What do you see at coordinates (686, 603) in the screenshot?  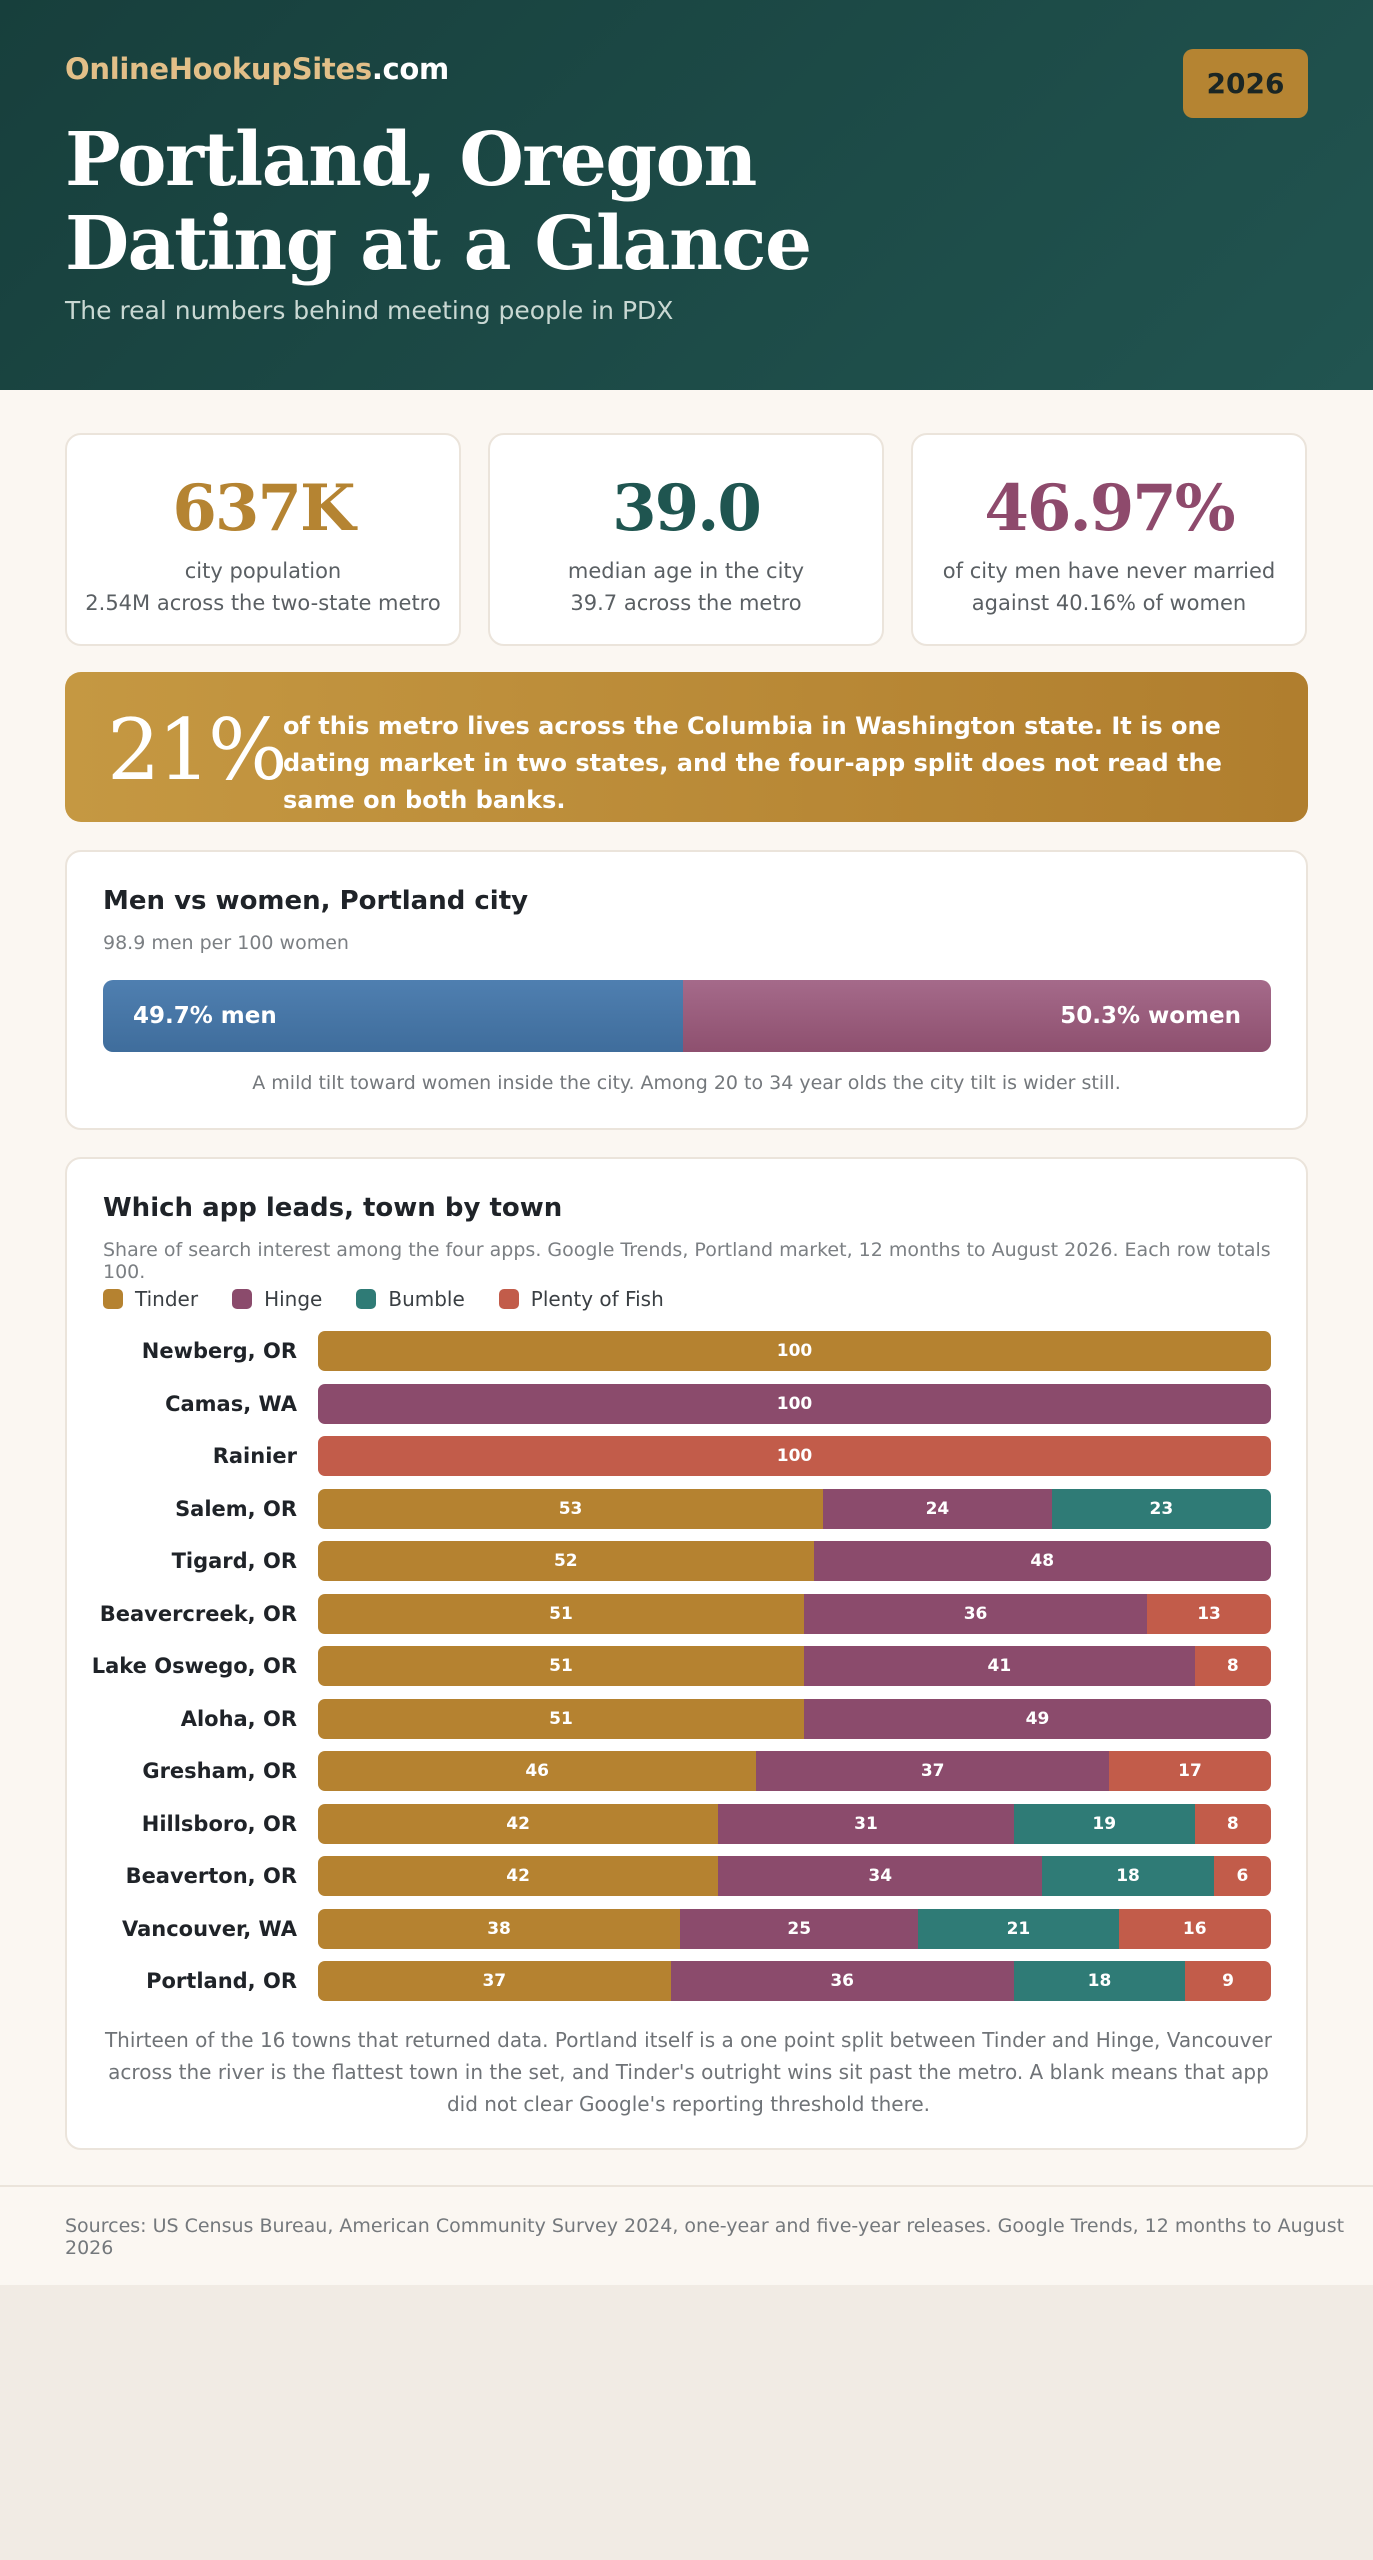 I see `stat-sublabel: 39.7 across the metro` at bounding box center [686, 603].